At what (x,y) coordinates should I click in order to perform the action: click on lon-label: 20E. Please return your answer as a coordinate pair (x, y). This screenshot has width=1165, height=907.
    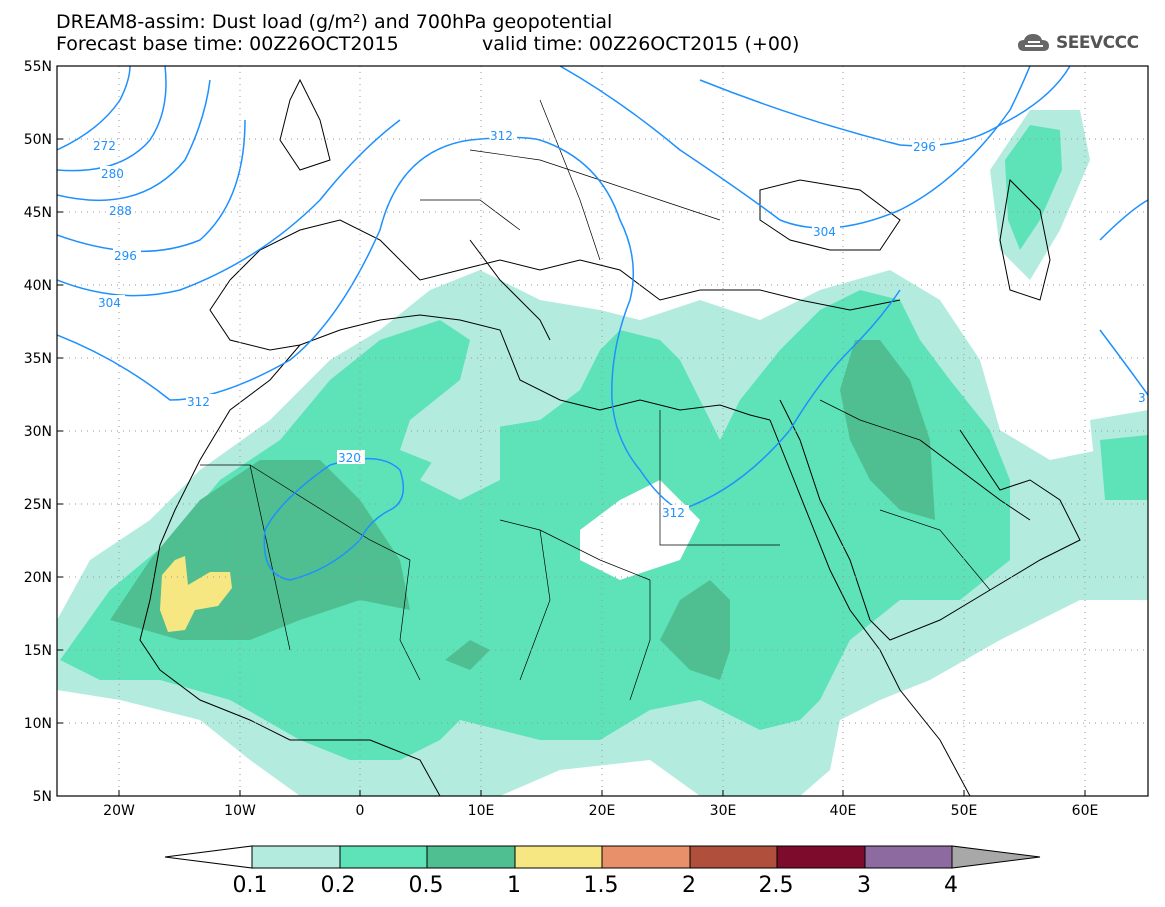
    Looking at the image, I should click on (602, 811).